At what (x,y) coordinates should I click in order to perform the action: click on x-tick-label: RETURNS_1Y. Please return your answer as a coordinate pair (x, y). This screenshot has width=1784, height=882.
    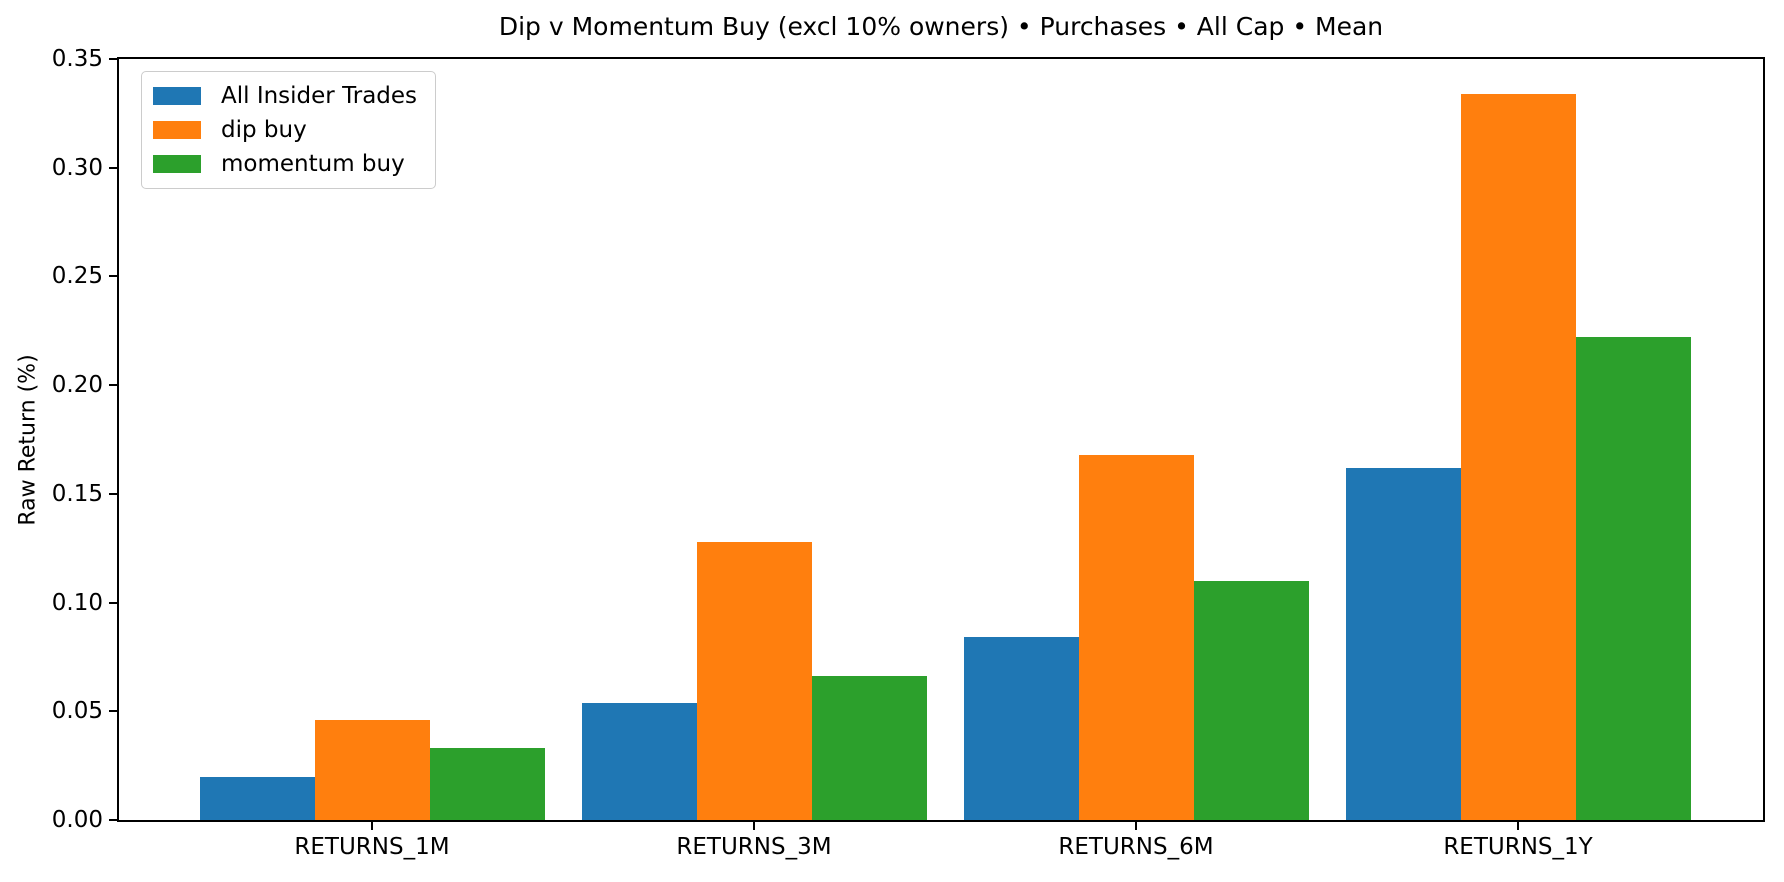
    Looking at the image, I should click on (1518, 847).